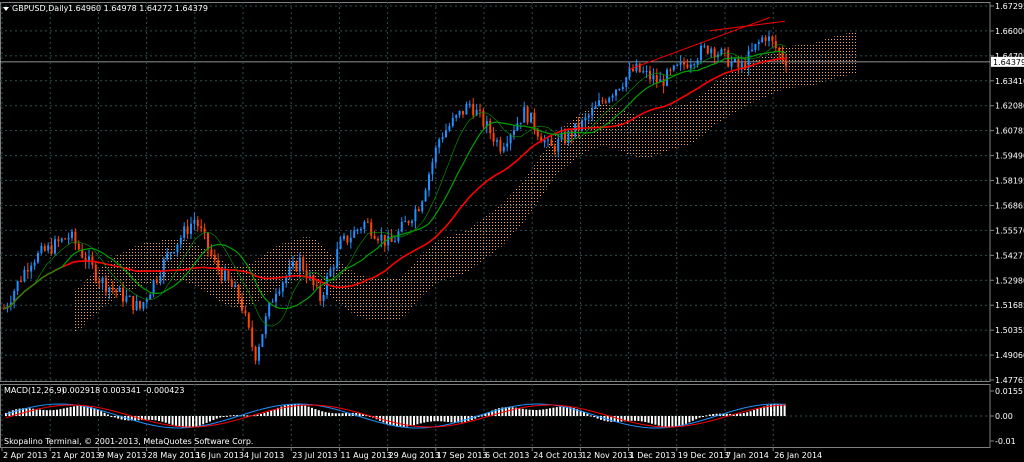  Describe the element at coordinates (1007, 61) in the screenshot. I see `current-price-box` at that location.